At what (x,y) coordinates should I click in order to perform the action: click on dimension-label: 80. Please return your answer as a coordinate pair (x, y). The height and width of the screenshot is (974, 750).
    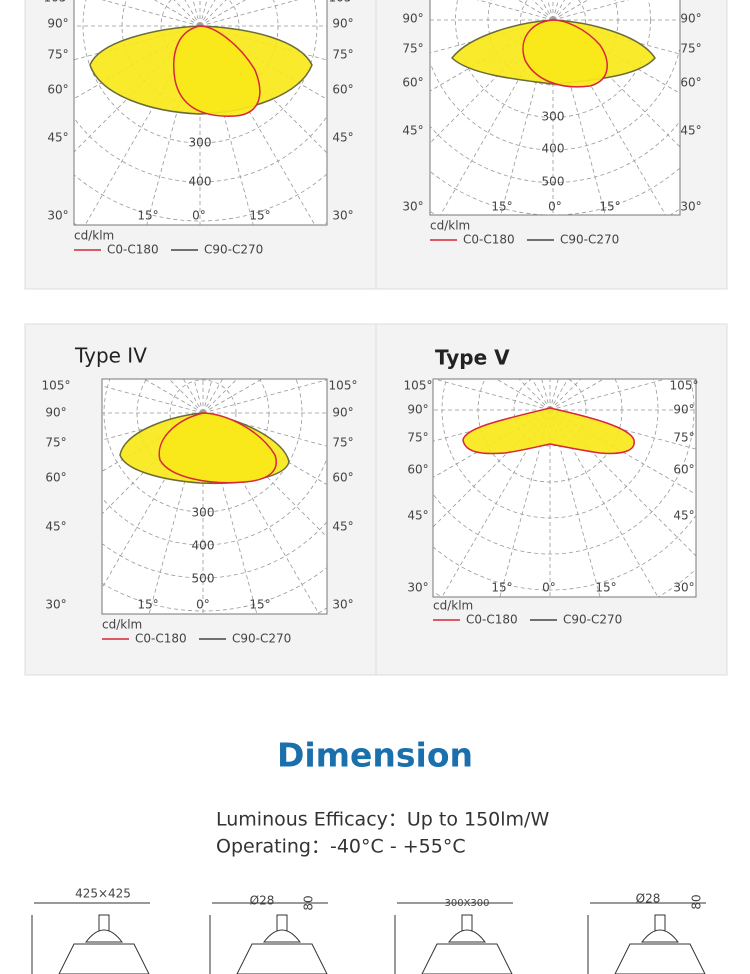
    Looking at the image, I should click on (309, 902).